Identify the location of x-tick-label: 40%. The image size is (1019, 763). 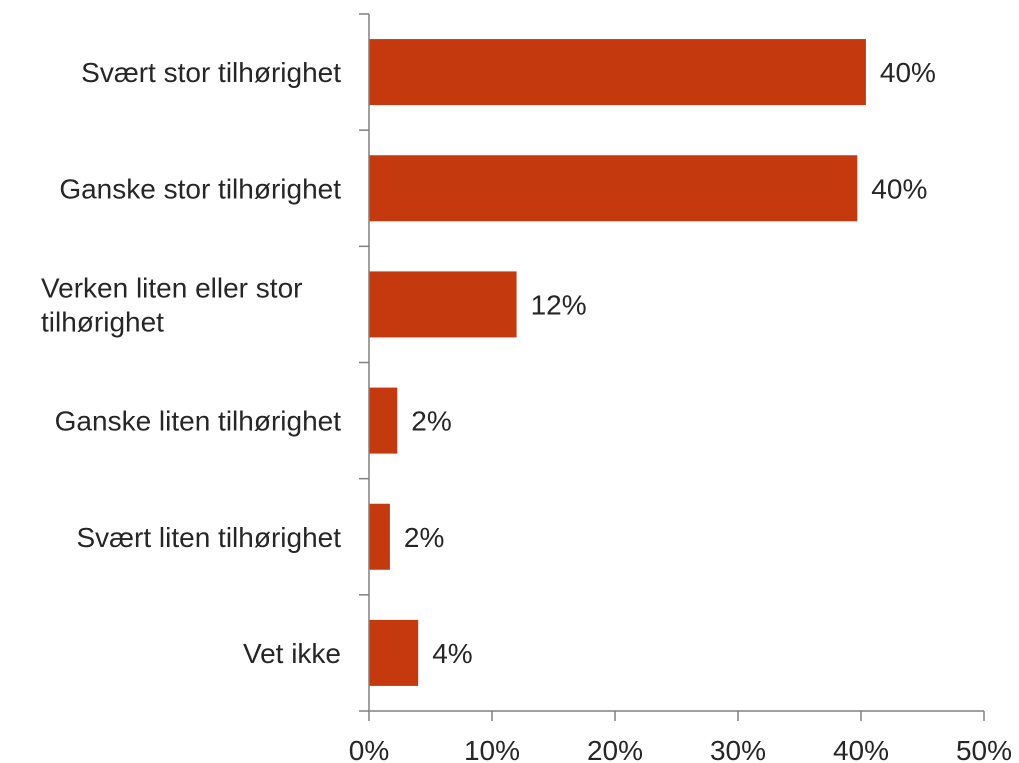
(861, 749).